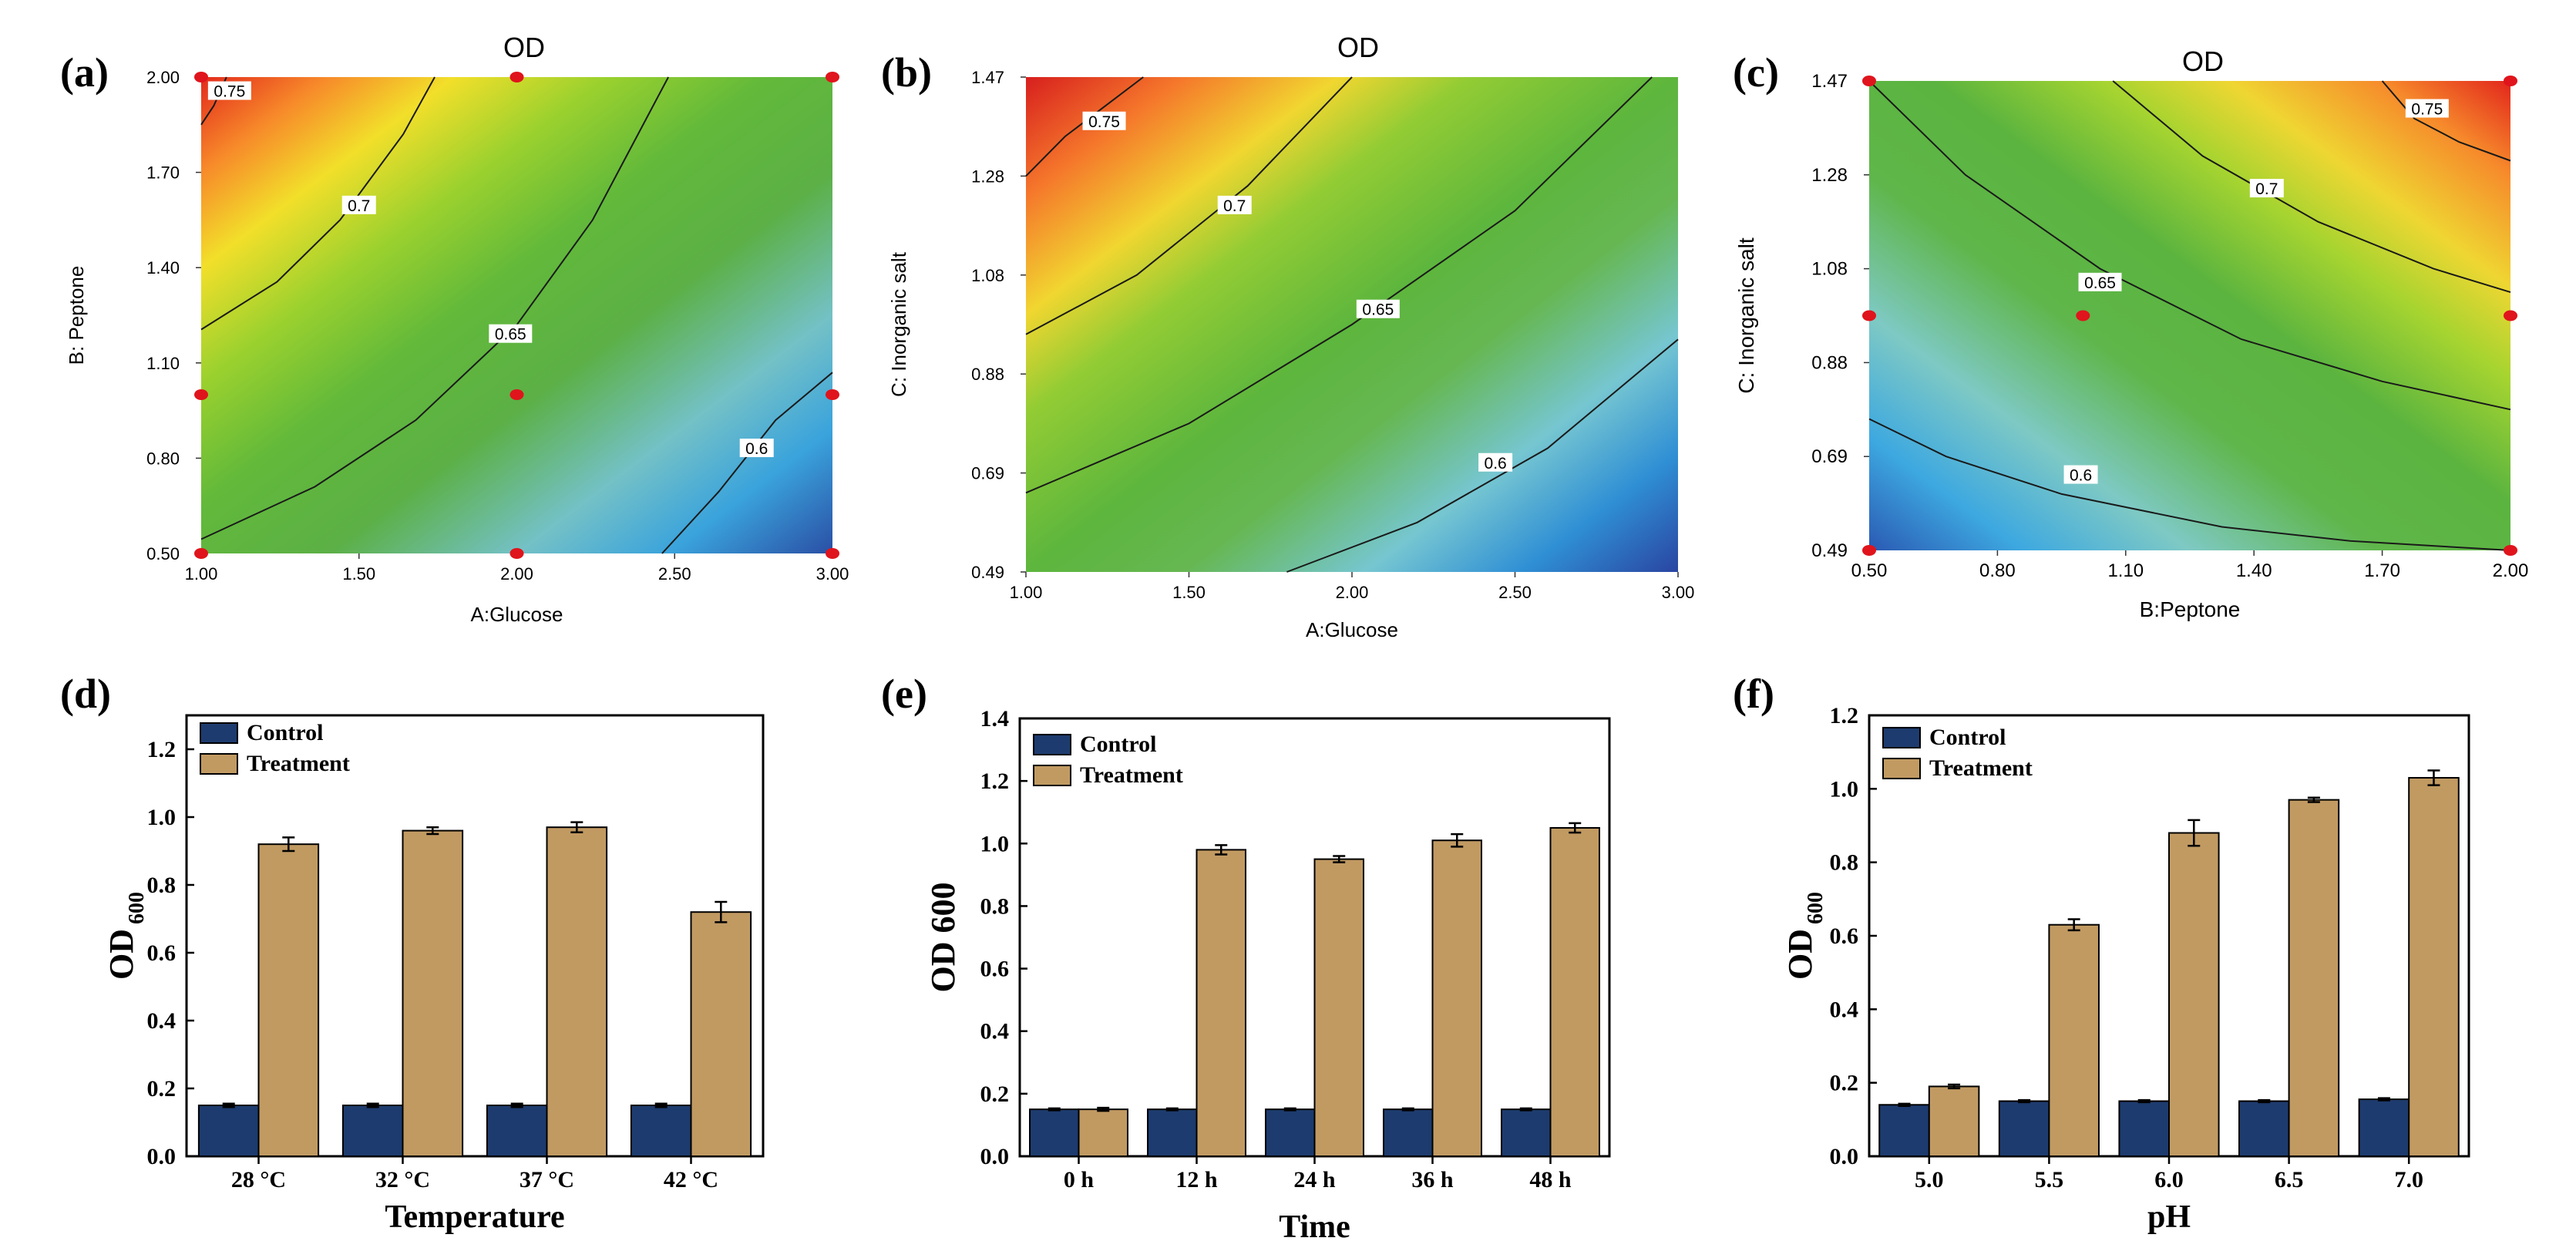  I want to click on x-tick-label: 3.00, so click(1678, 592).